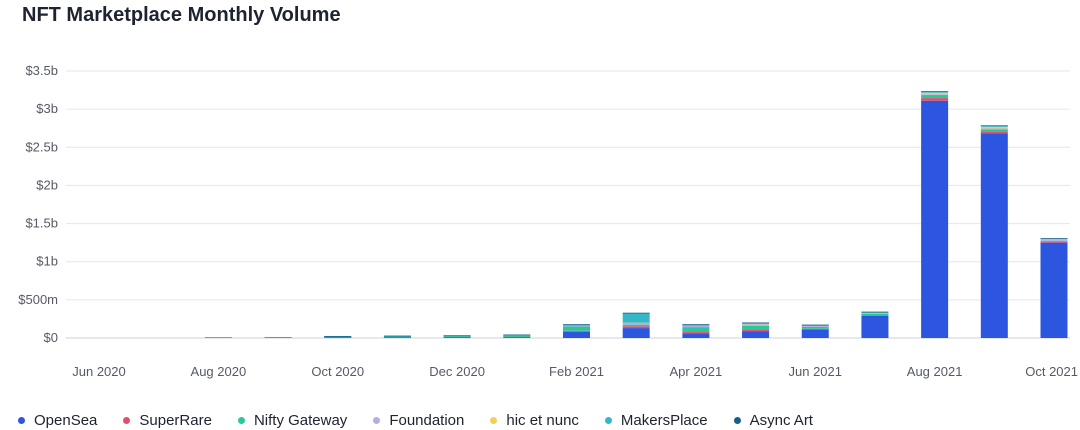 The width and height of the screenshot is (1080, 430). Describe the element at coordinates (47, 184) in the screenshot. I see `y-tick-label-4: $2b` at that location.